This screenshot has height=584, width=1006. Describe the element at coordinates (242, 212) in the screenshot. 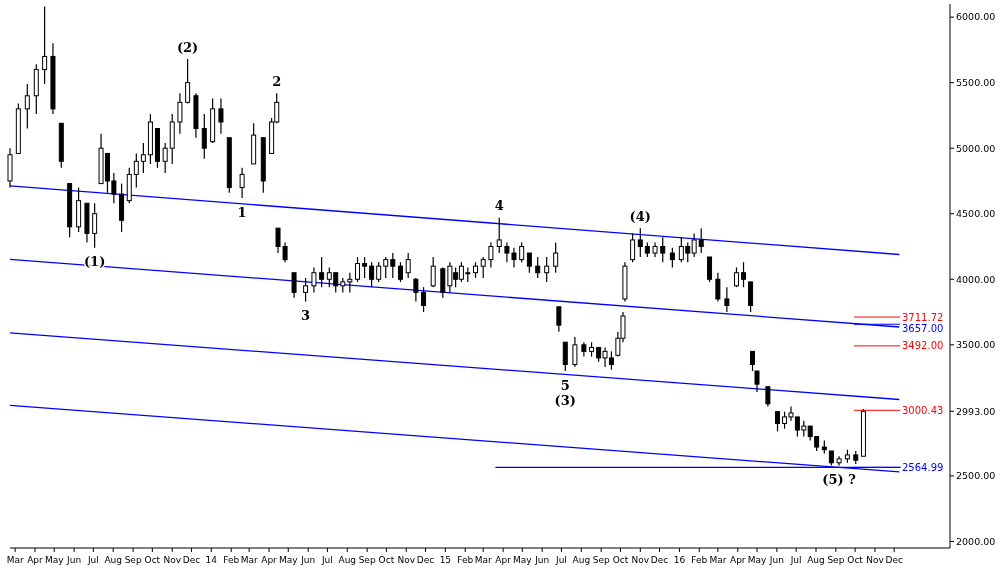

I see `annotation: 1` at that location.